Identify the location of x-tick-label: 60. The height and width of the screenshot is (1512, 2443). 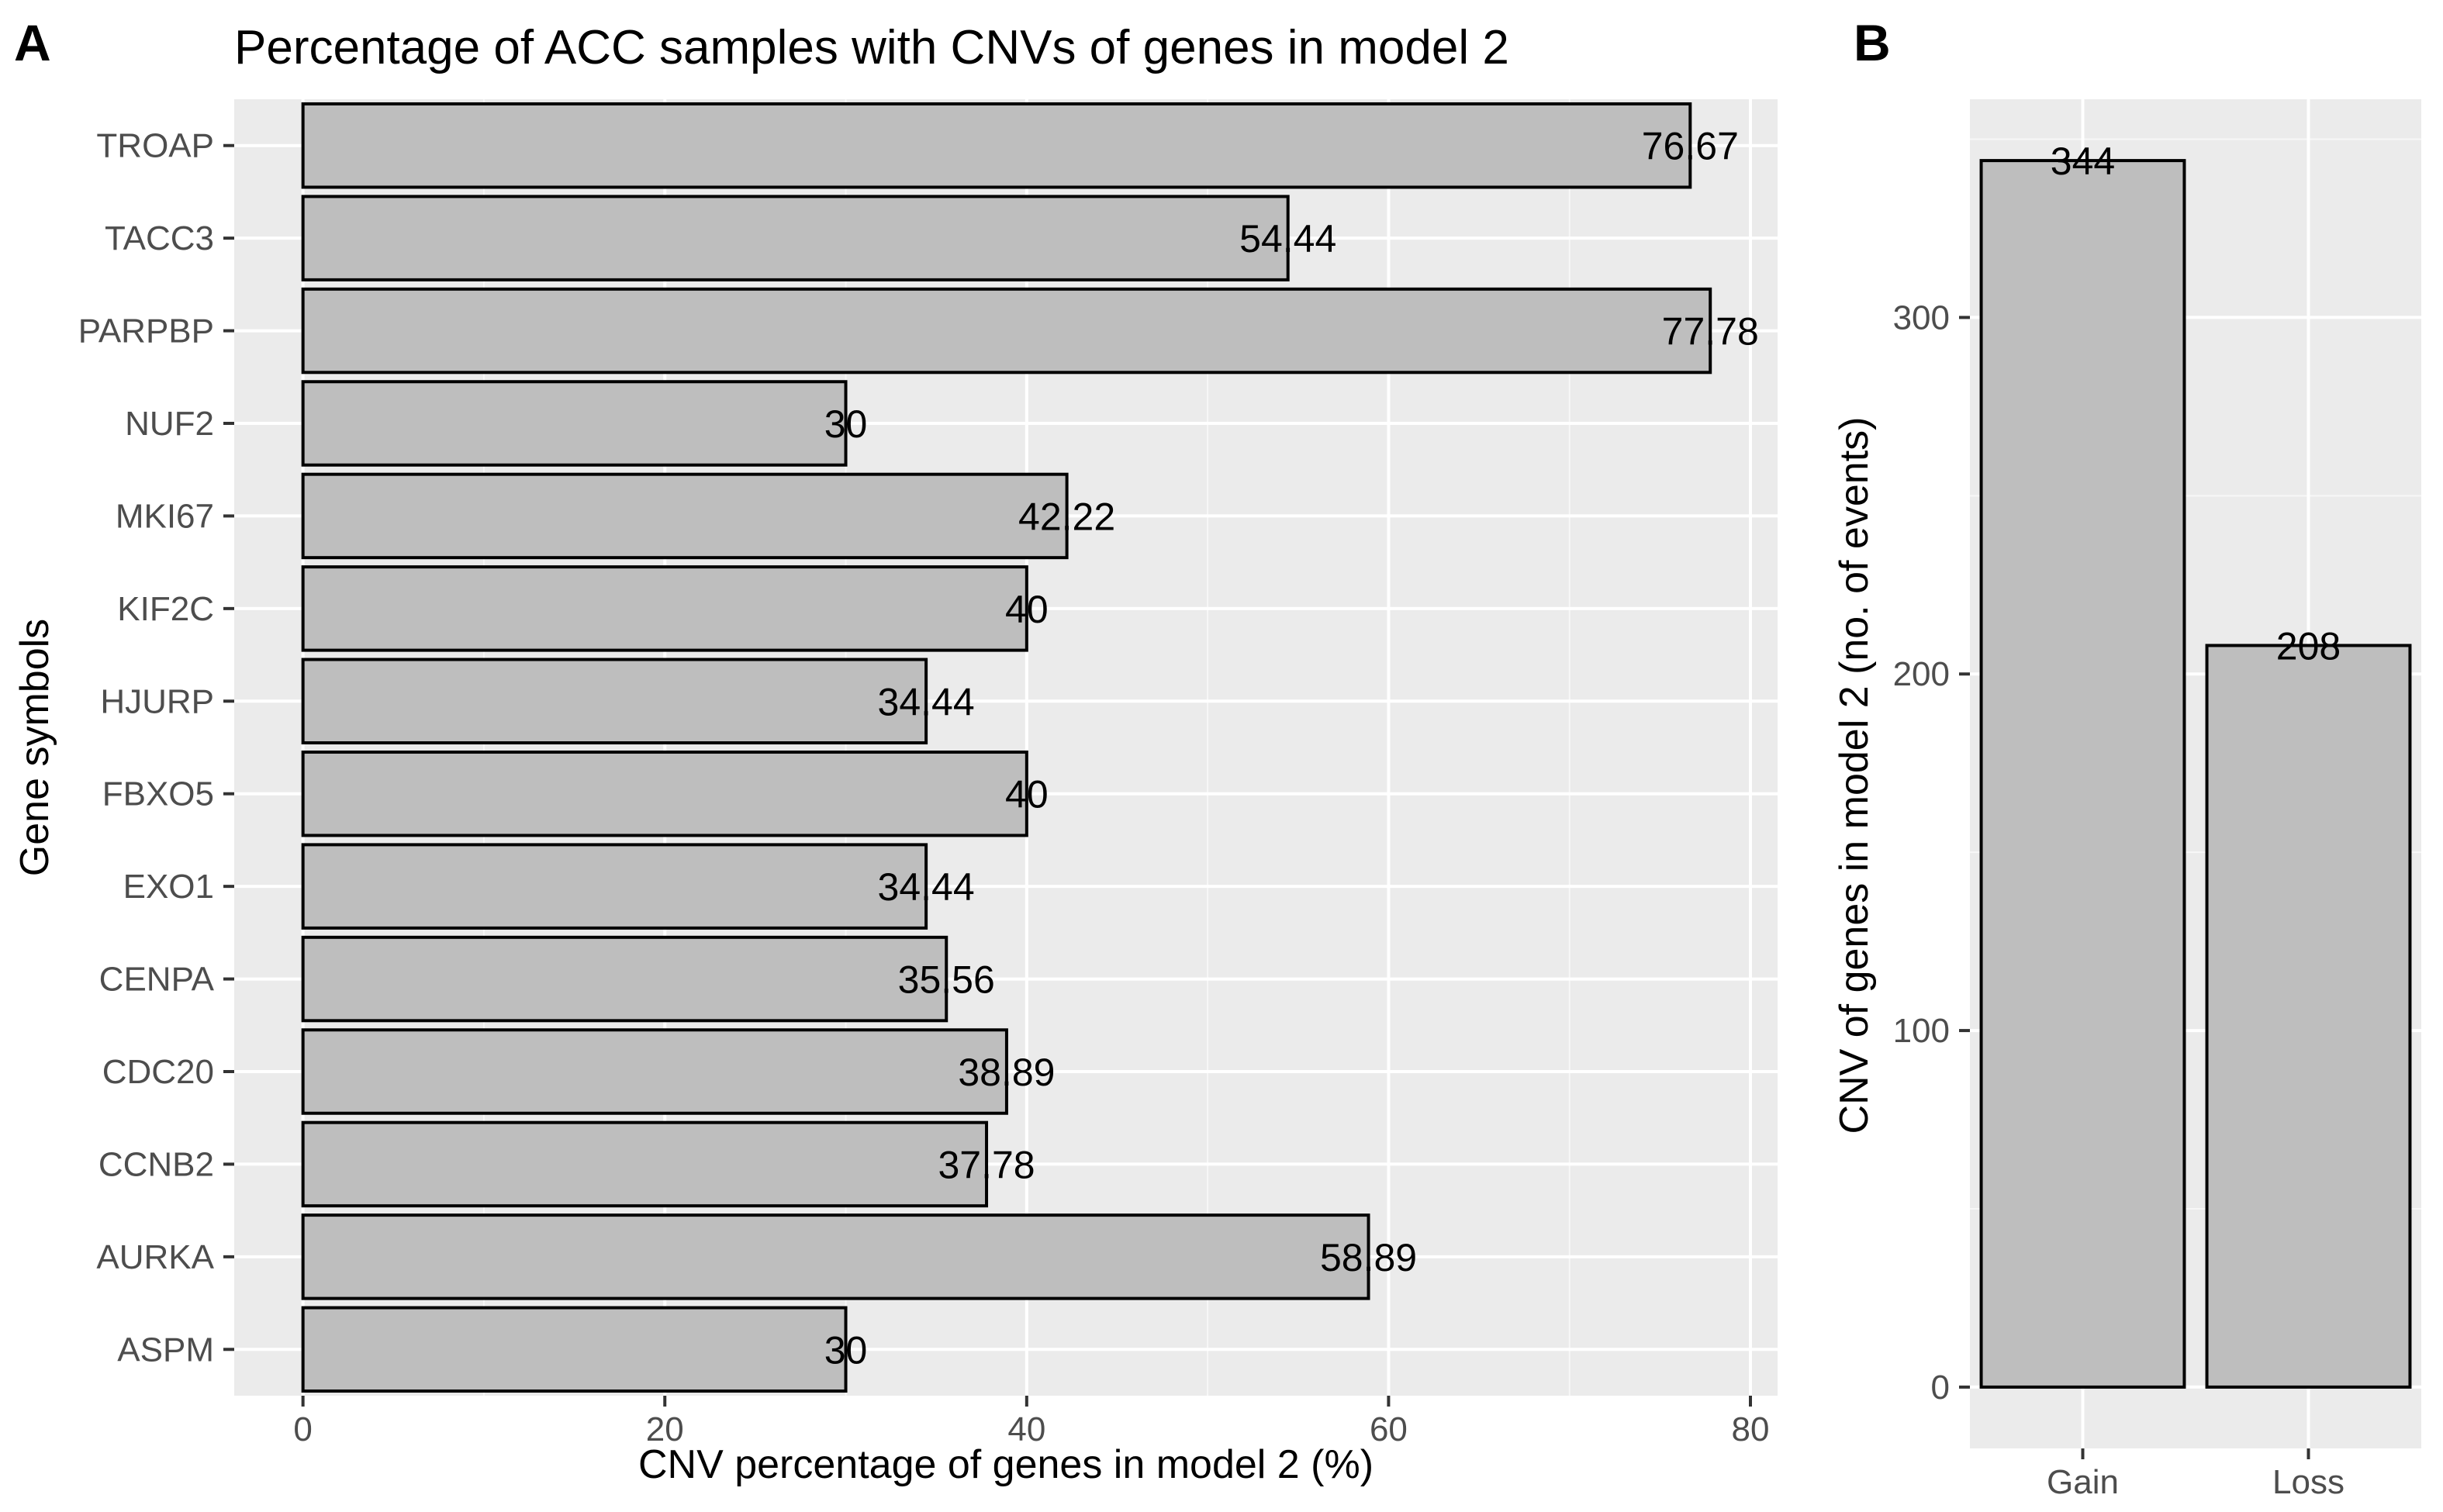
(1389, 1429).